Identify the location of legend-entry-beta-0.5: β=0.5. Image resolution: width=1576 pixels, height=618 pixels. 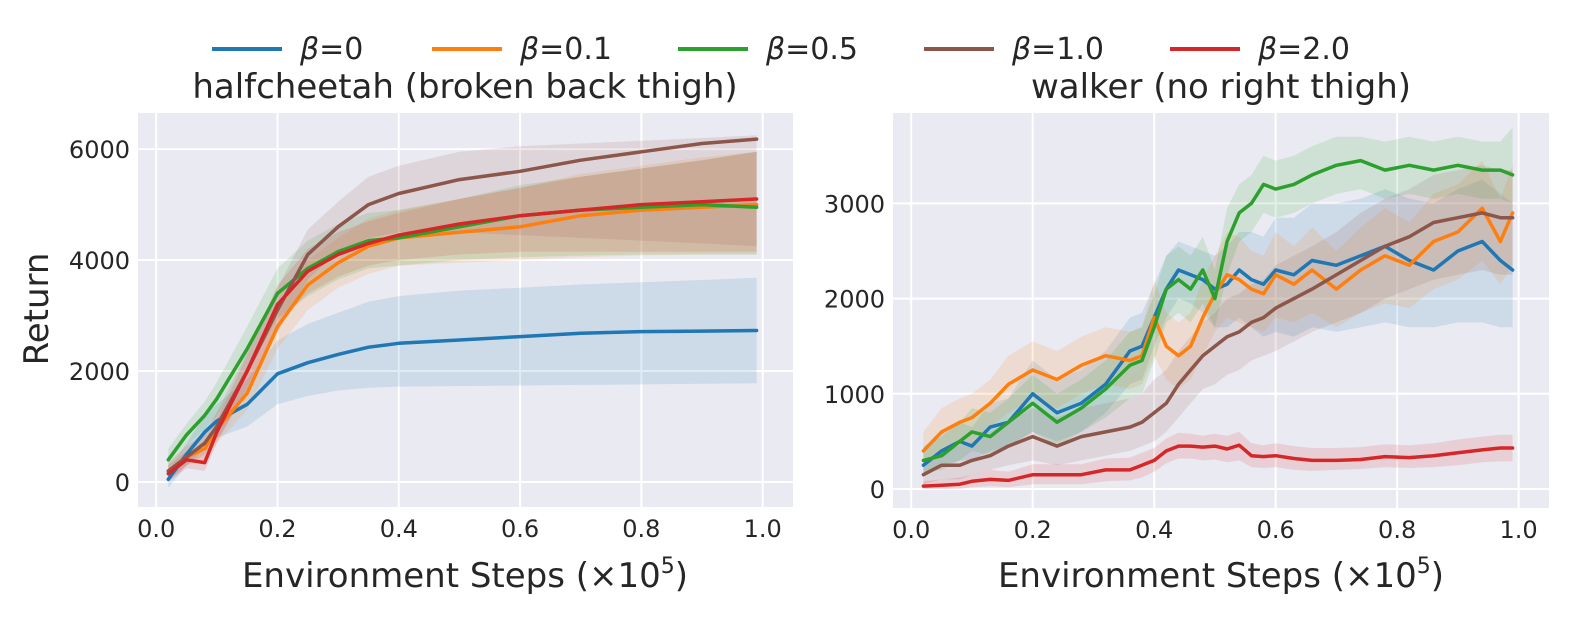
(768, 49).